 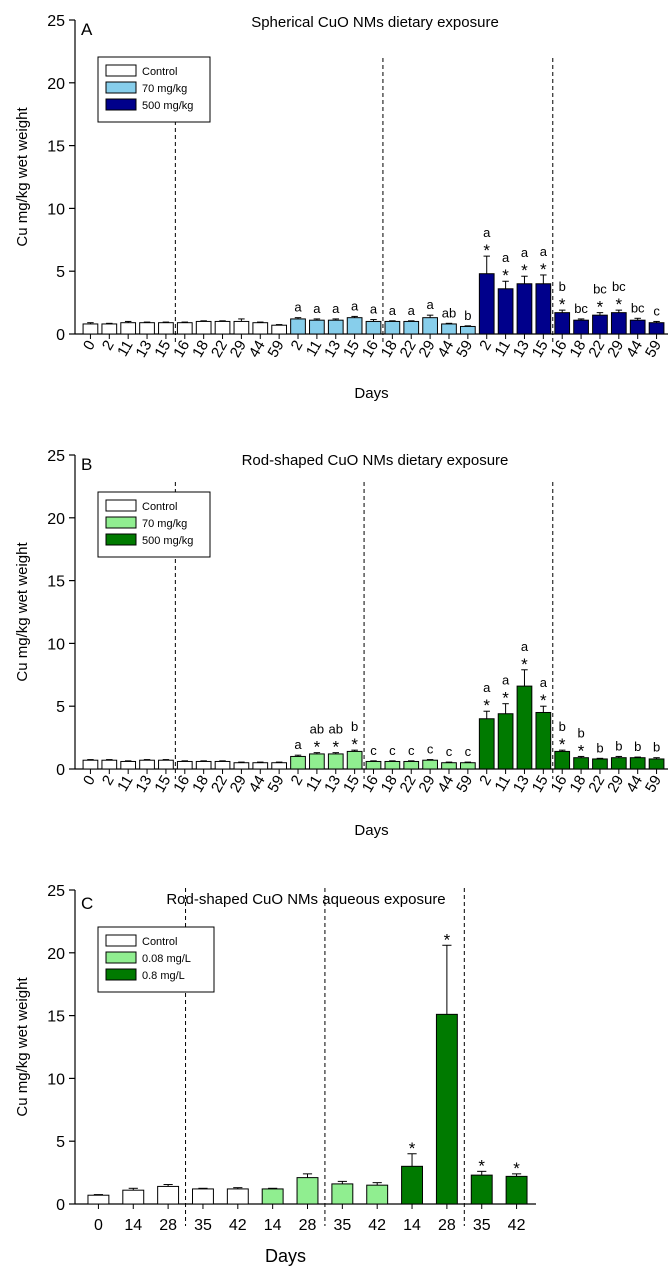 I want to click on x-tick-label: 42, so click(x=517, y=1225).